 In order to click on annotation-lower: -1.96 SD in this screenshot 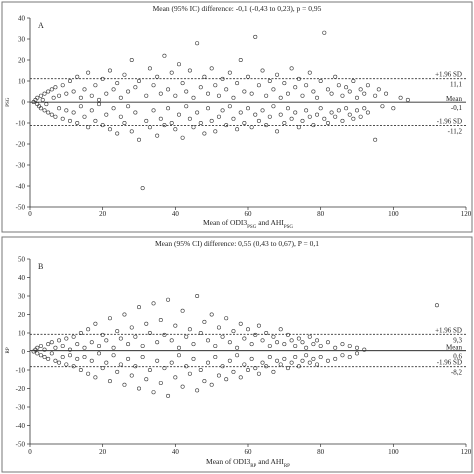, I will do `click(449, 122)`.